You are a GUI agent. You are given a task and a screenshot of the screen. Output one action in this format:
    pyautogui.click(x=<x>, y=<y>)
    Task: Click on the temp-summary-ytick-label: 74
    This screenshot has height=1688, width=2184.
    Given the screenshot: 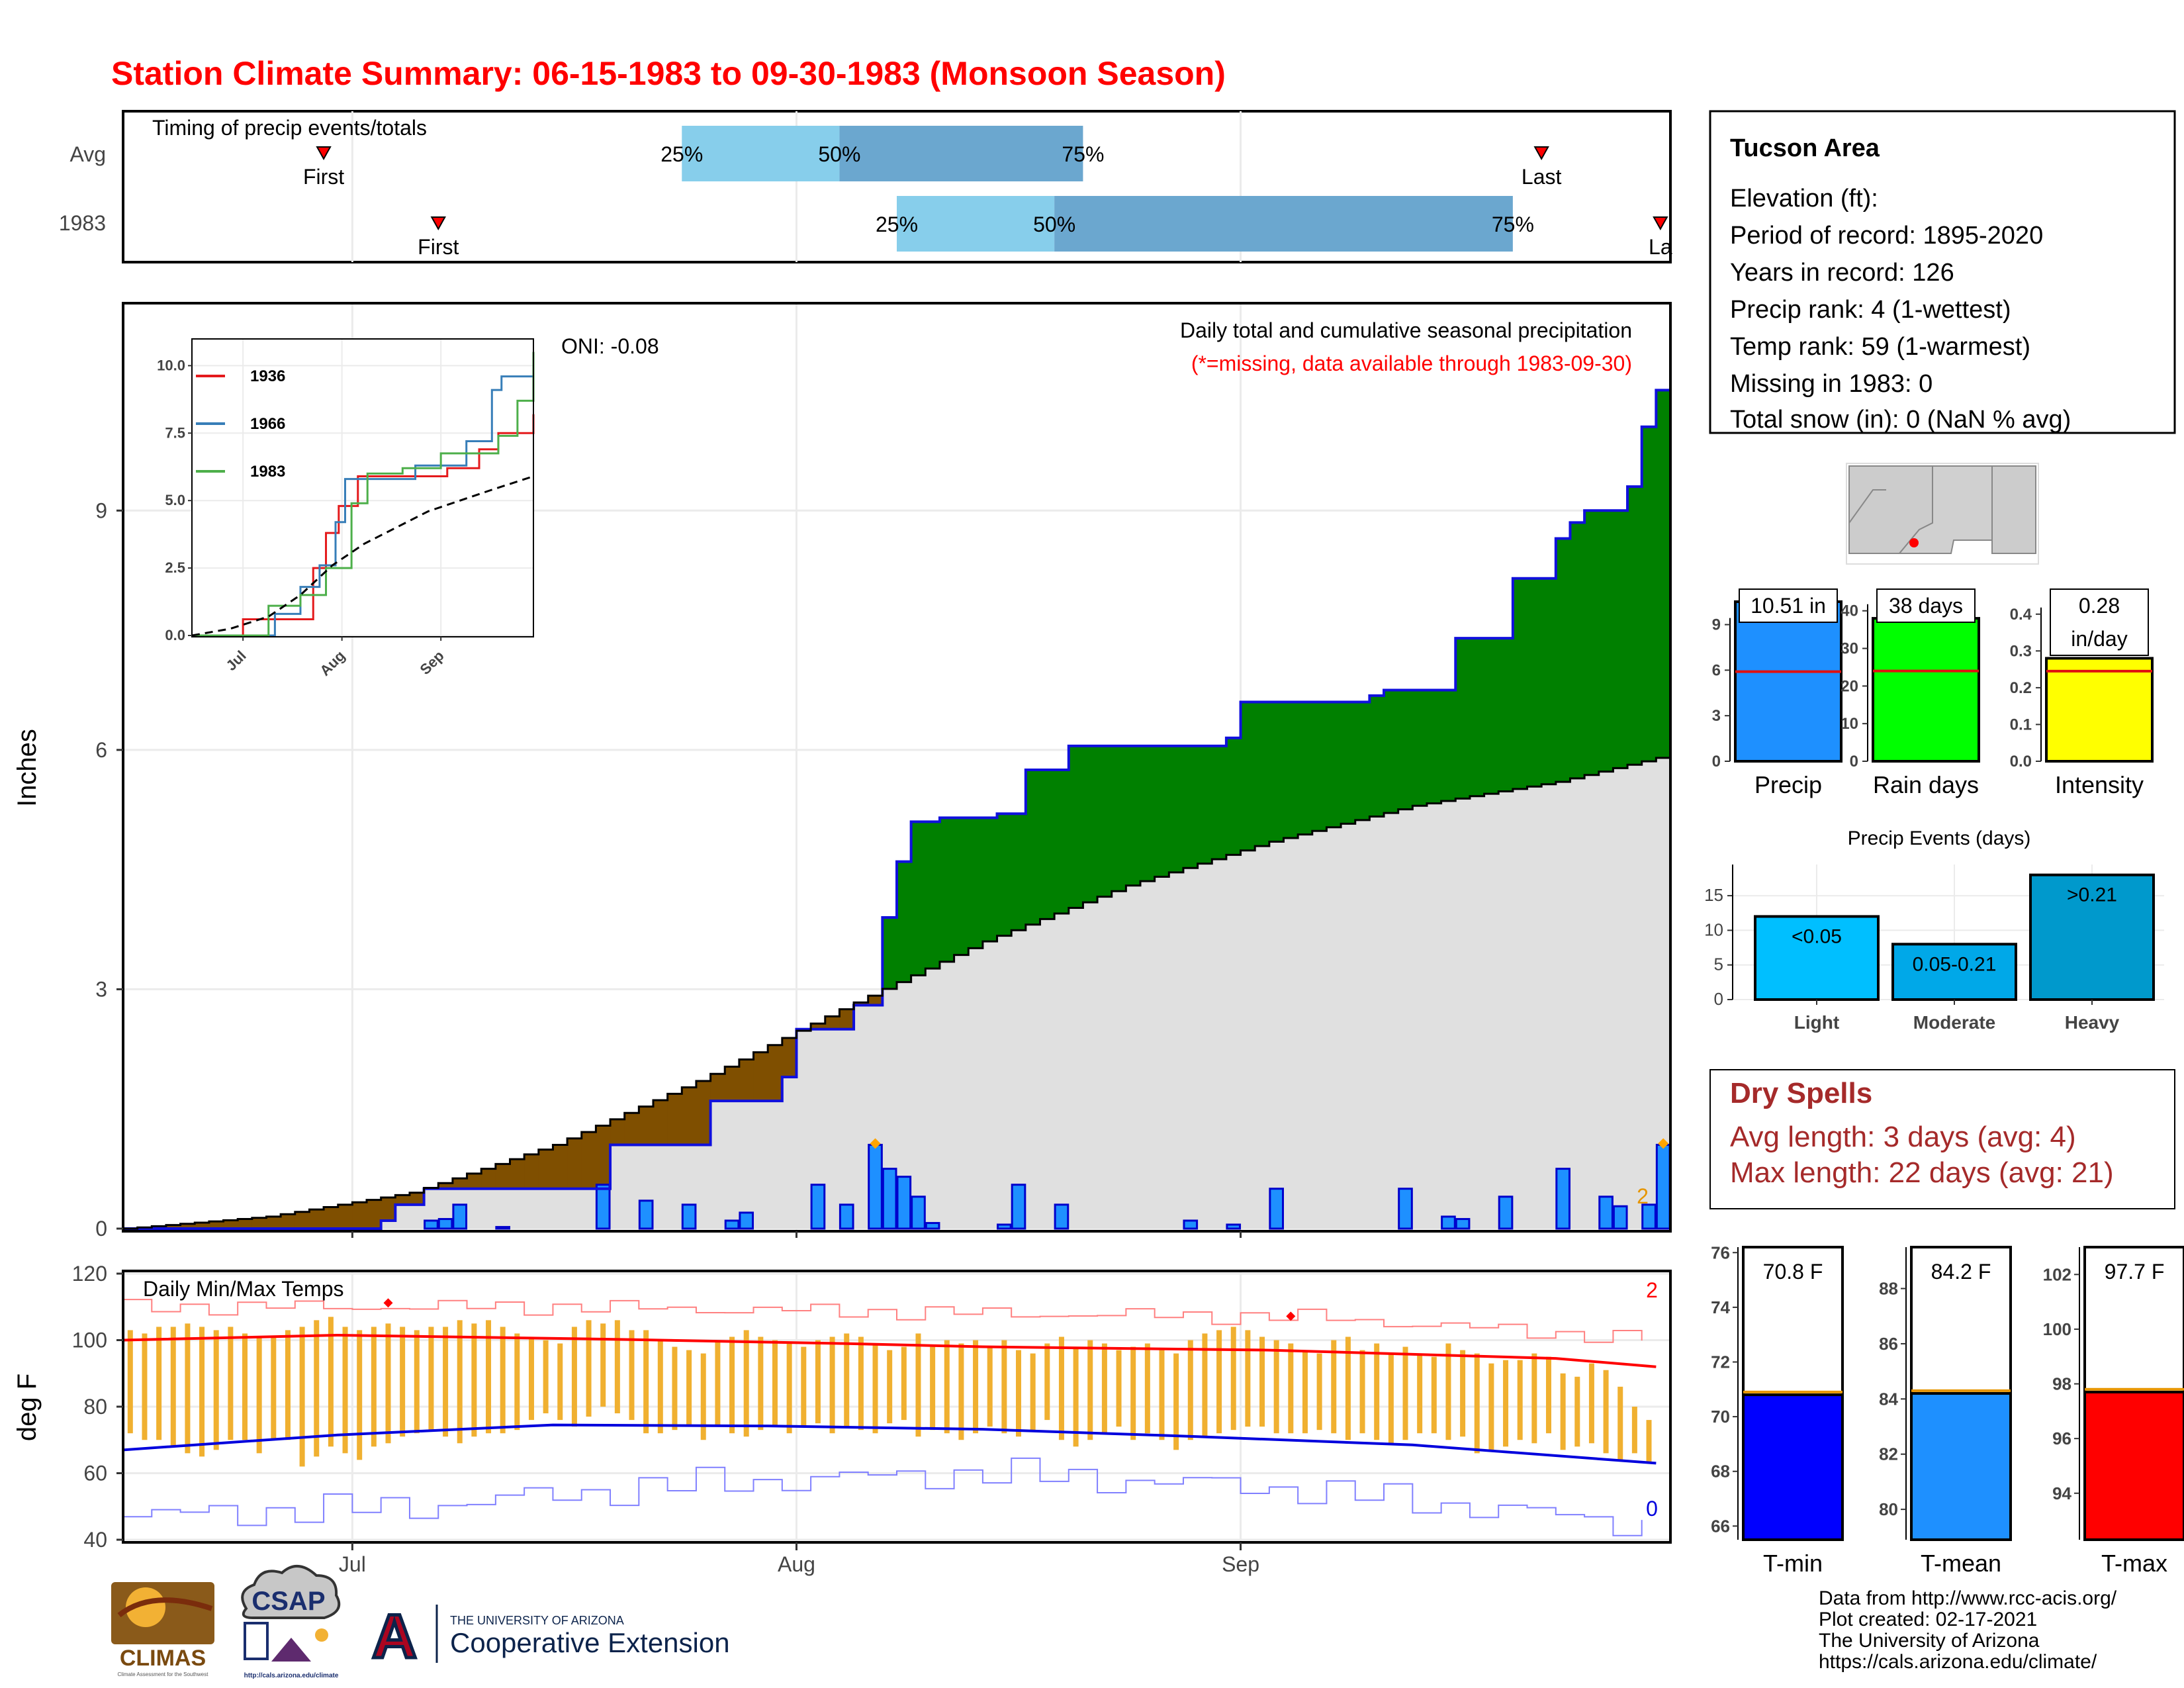 What is the action you would take?
    pyautogui.click(x=1720, y=1307)
    